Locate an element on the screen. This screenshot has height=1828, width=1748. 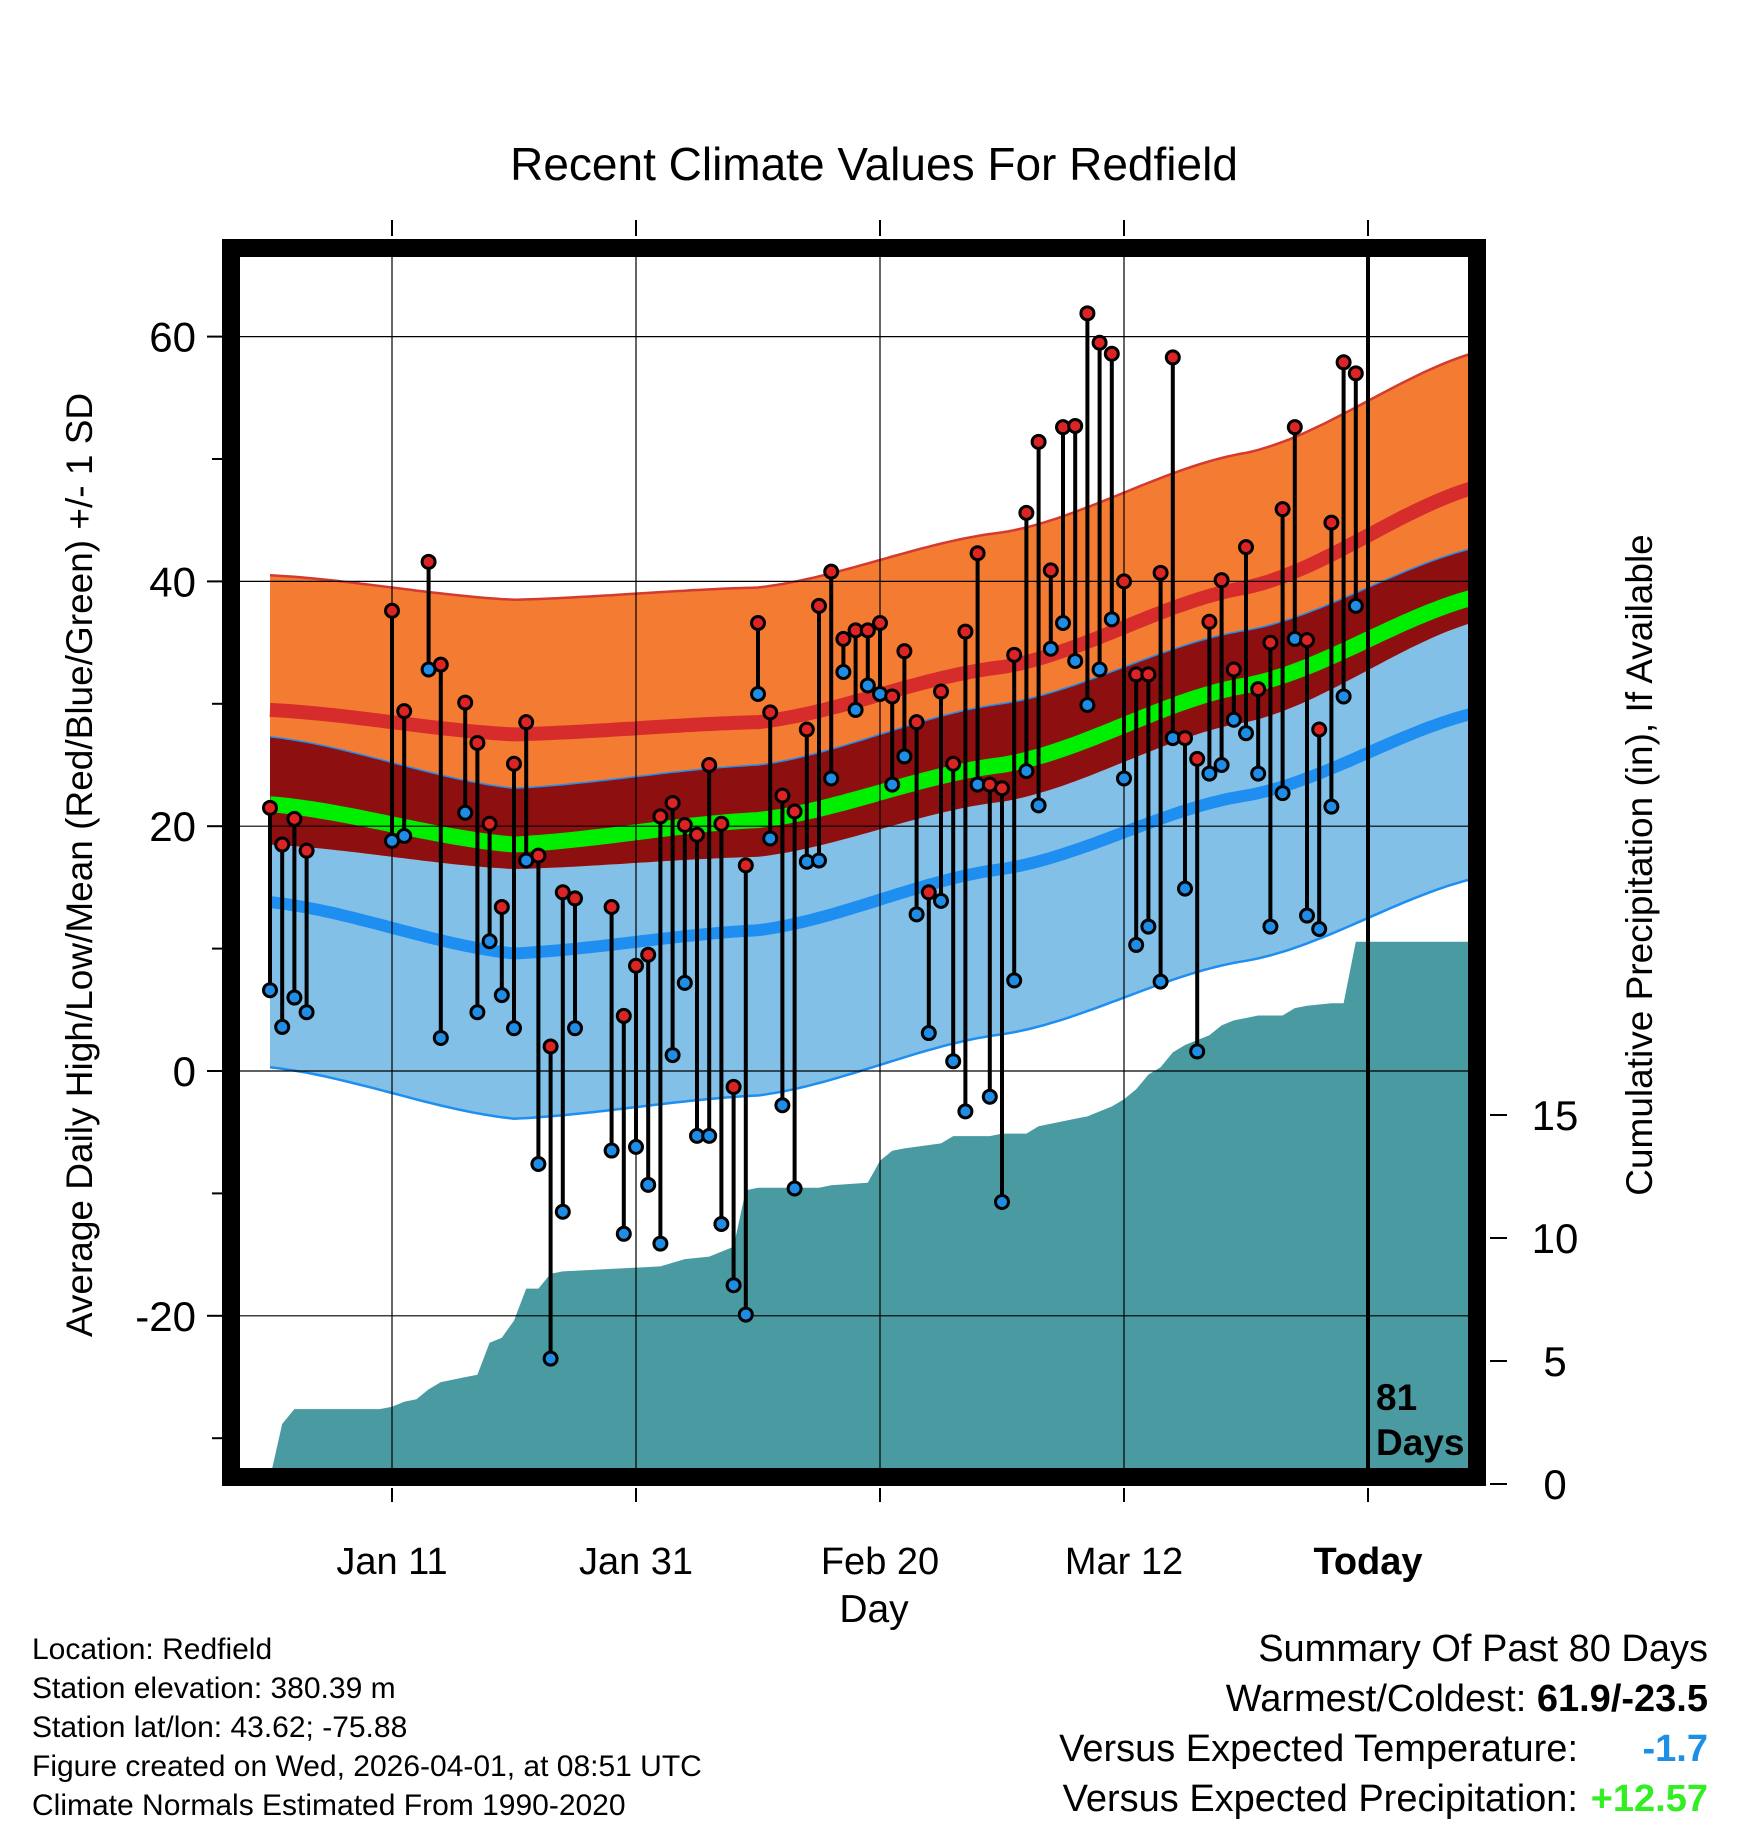
warm-cold-value: 61.9/-23.5 is located at coordinates (1622, 1699).